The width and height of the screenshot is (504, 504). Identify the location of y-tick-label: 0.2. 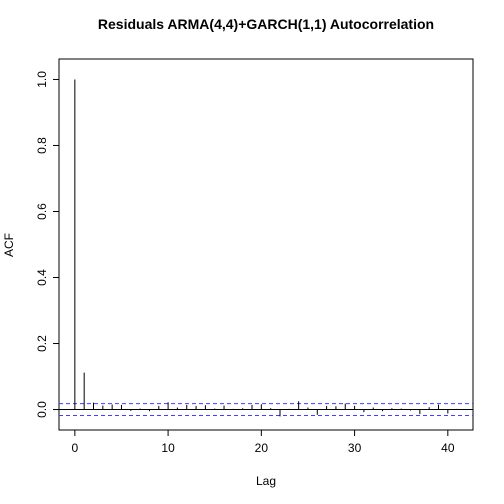
(42, 343).